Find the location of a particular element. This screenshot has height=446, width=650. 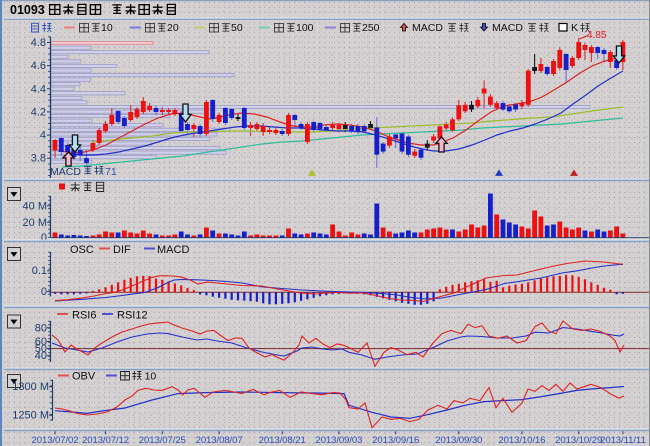

svg-text: 2013/08/21 is located at coordinates (282, 440).